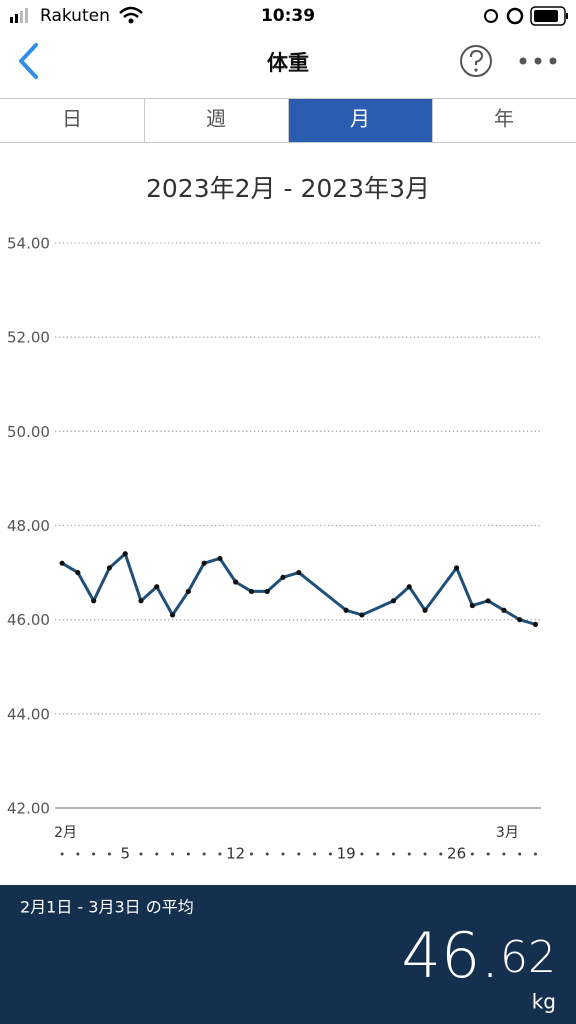 This screenshot has height=1024, width=576. What do you see at coordinates (28, 338) in the screenshot?
I see `y-tick-label: 52.00` at bounding box center [28, 338].